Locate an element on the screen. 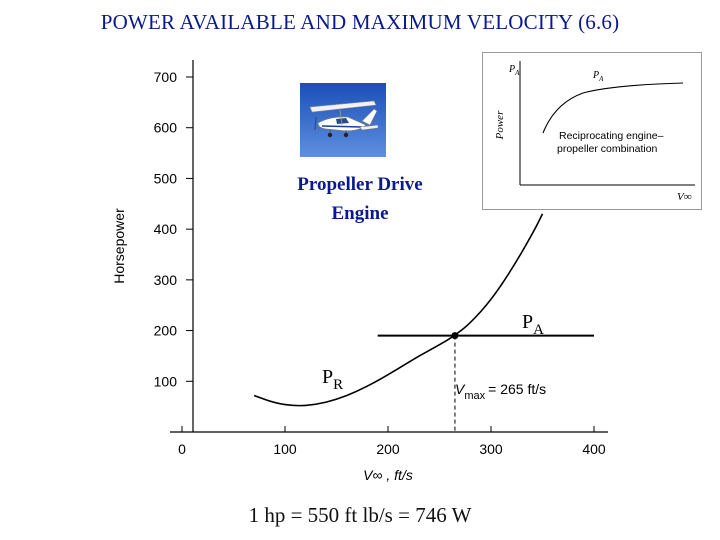 The image size is (720, 540). y-tick-label: 100 is located at coordinates (166, 381).